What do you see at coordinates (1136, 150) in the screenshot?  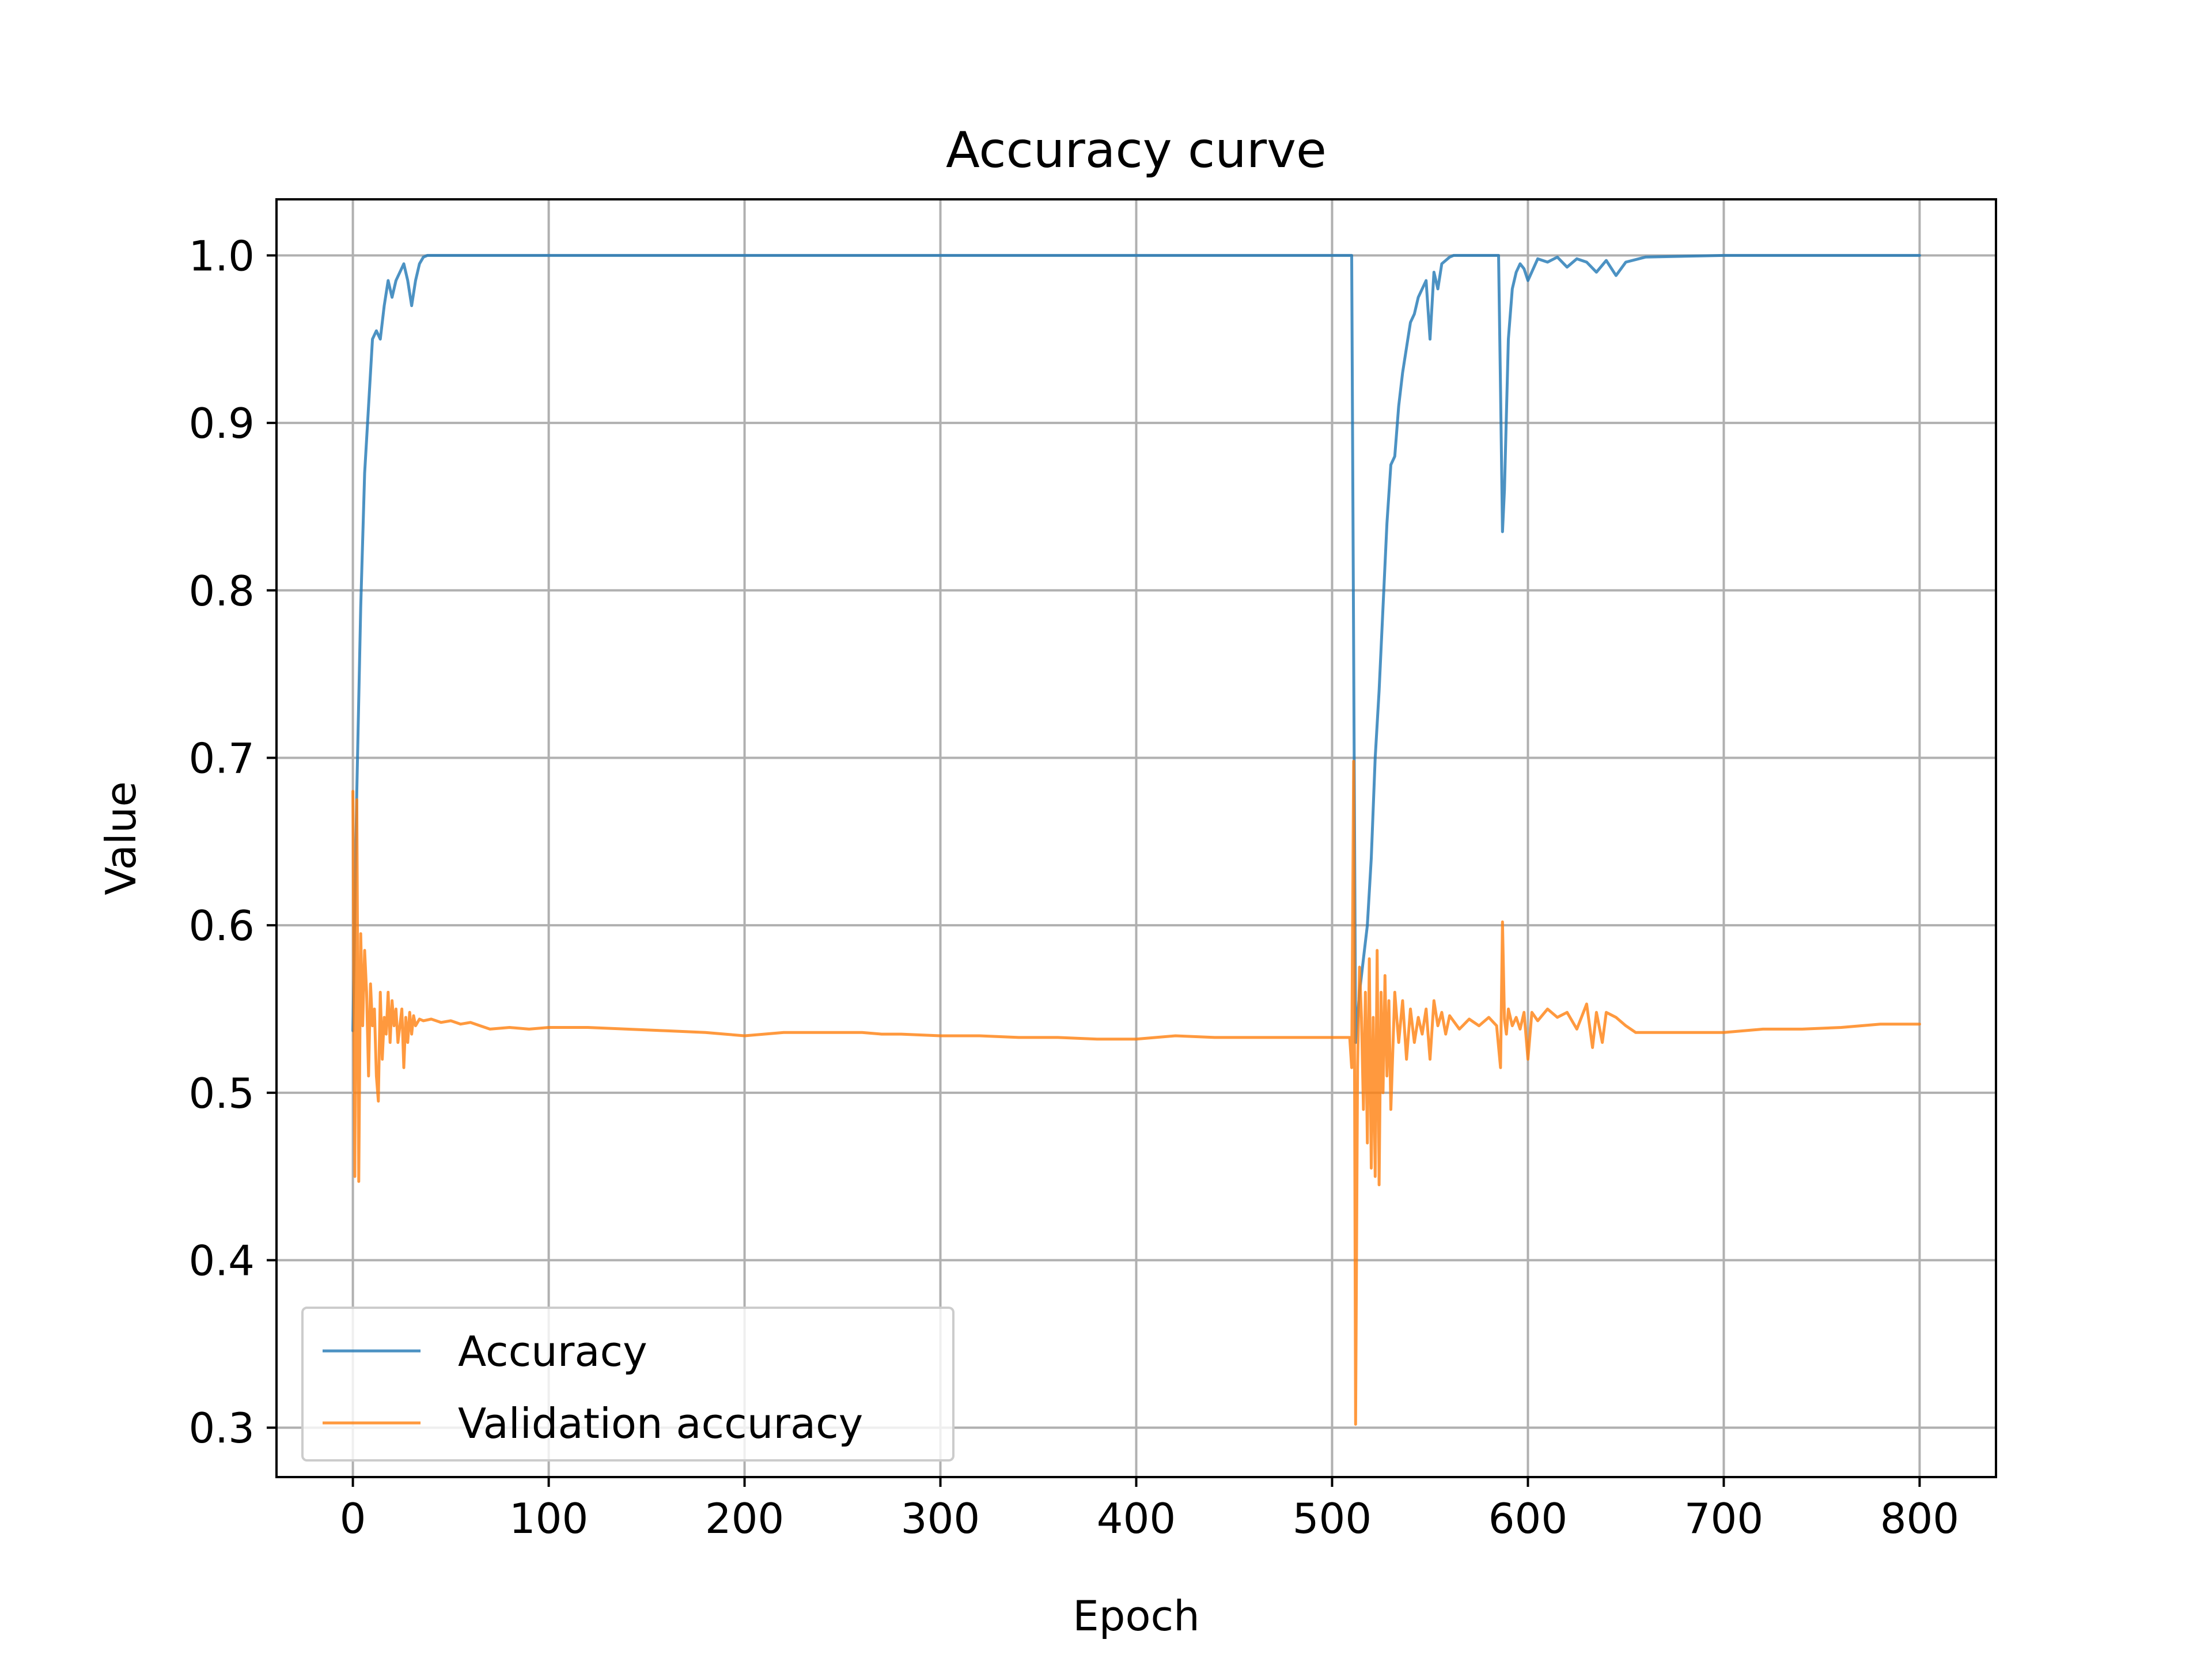 I see `chart-title: Accuracy curve` at bounding box center [1136, 150].